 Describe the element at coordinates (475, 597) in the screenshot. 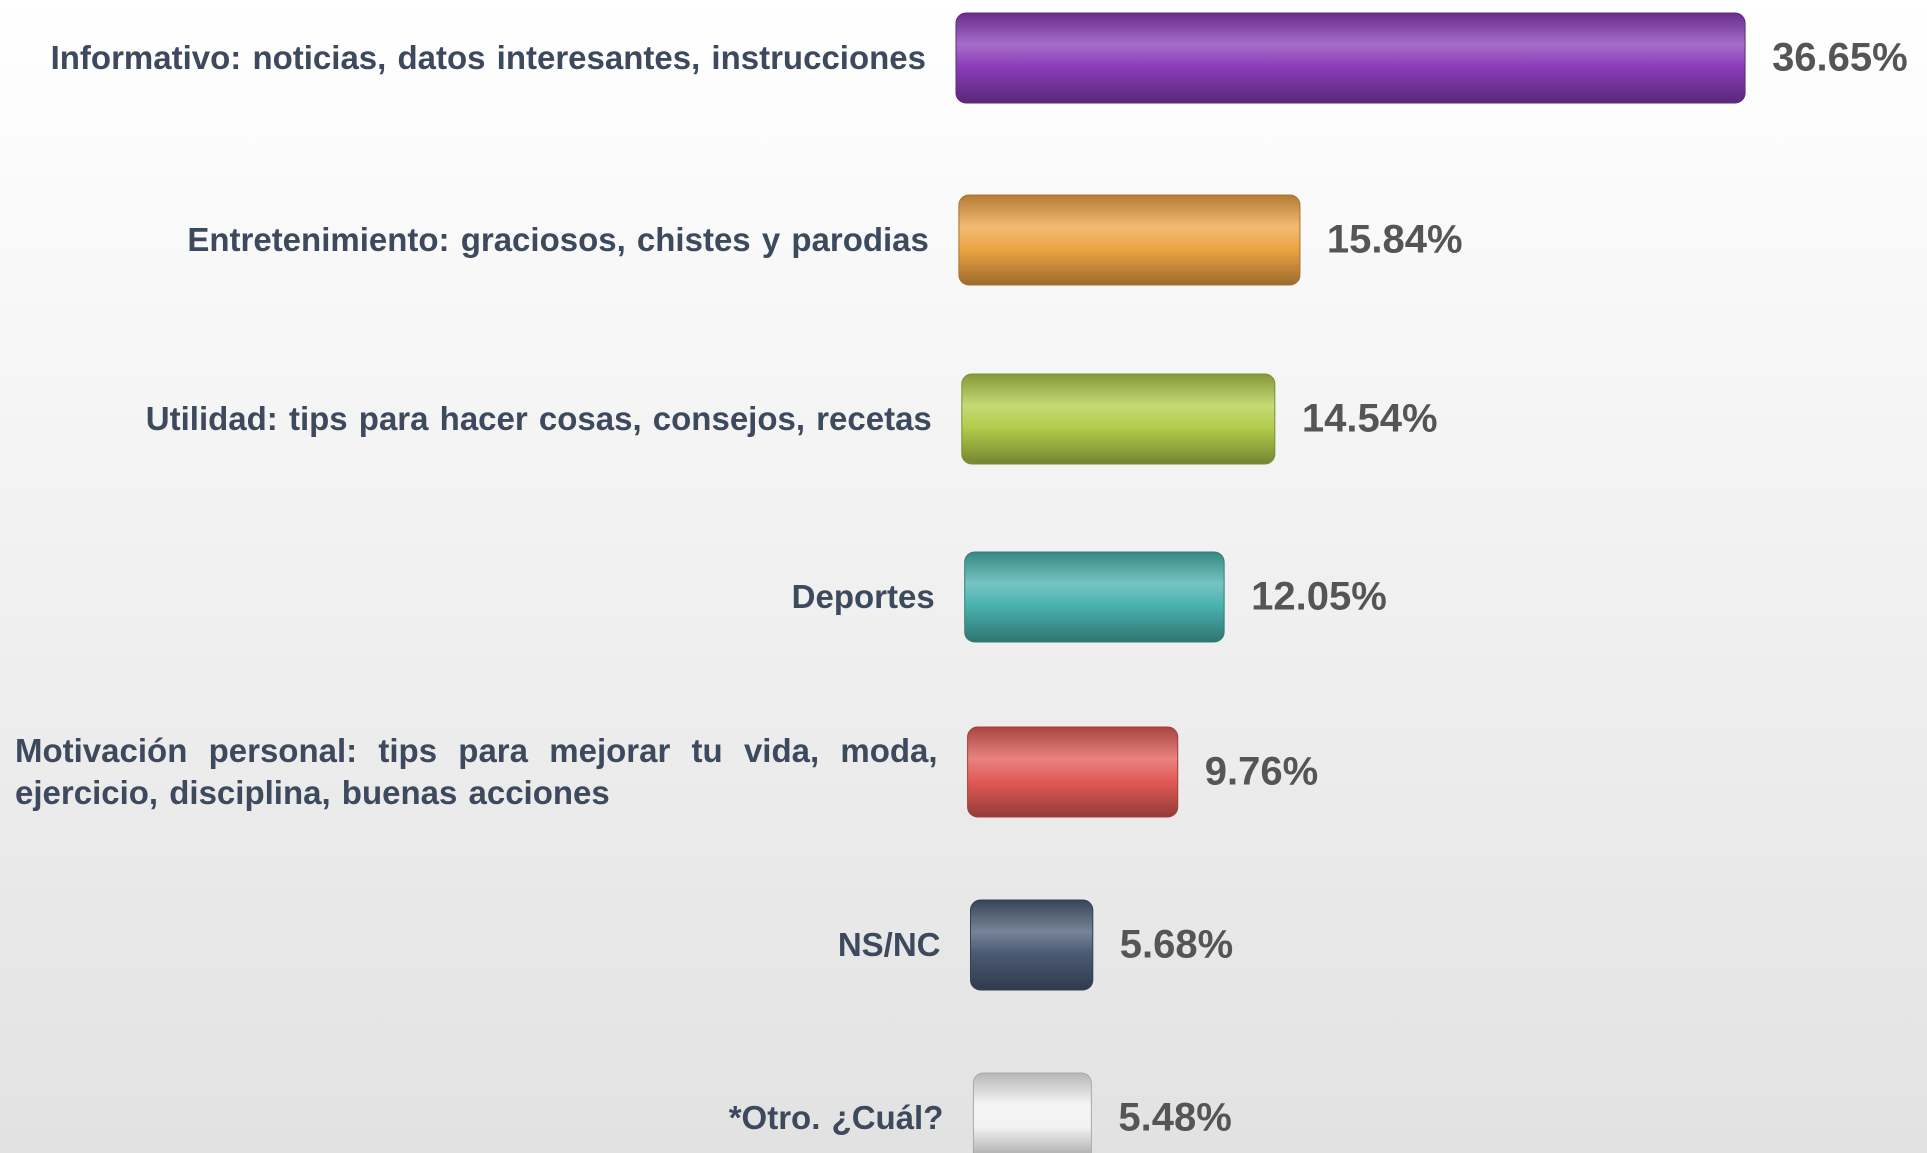

I see `category-row: Deportes` at that location.